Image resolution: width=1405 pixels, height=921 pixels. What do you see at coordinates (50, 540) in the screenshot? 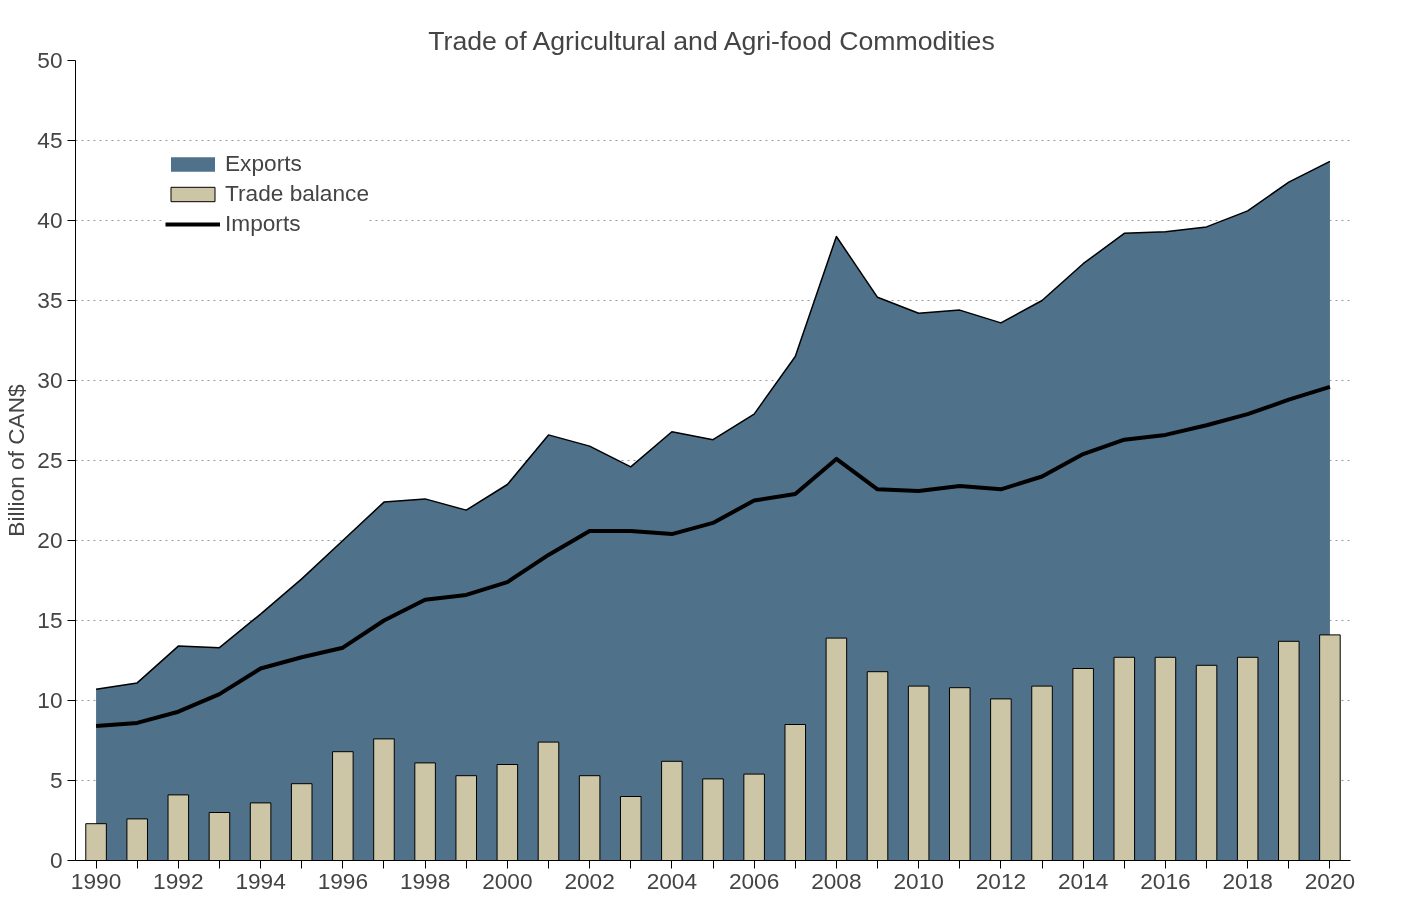
I see `y-tick-label: 20` at bounding box center [50, 540].